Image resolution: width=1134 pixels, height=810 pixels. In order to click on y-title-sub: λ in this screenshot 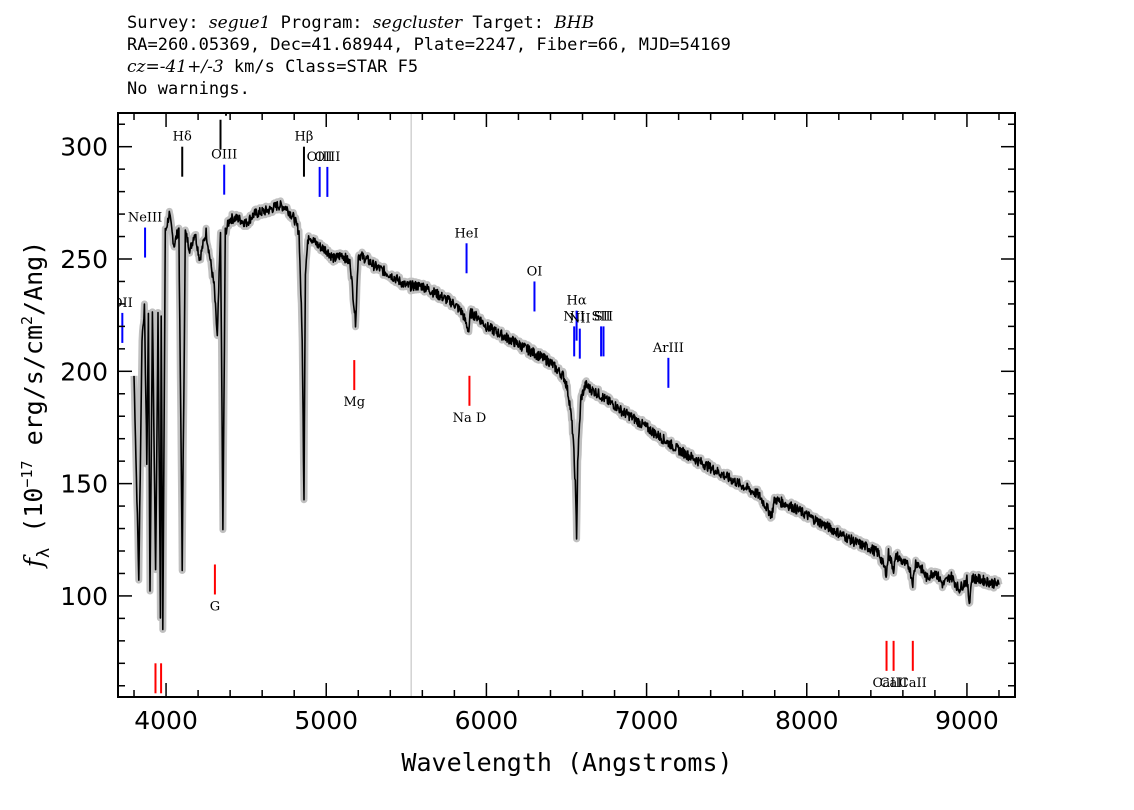, I will do `click(44, 553)`.